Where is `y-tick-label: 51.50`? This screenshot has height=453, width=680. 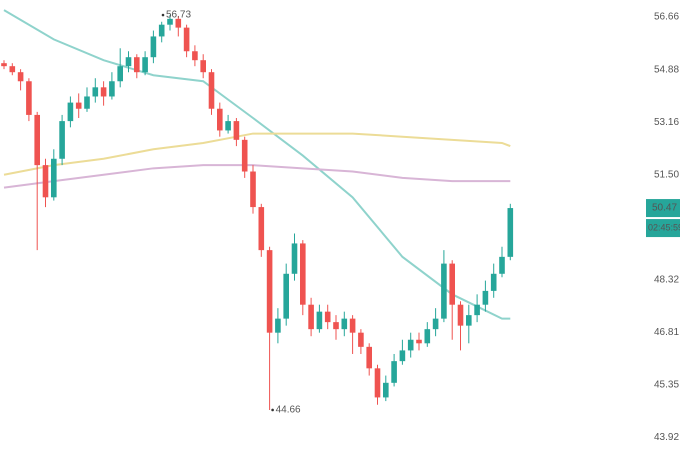 y-tick-label: 51.50 is located at coordinates (666, 174).